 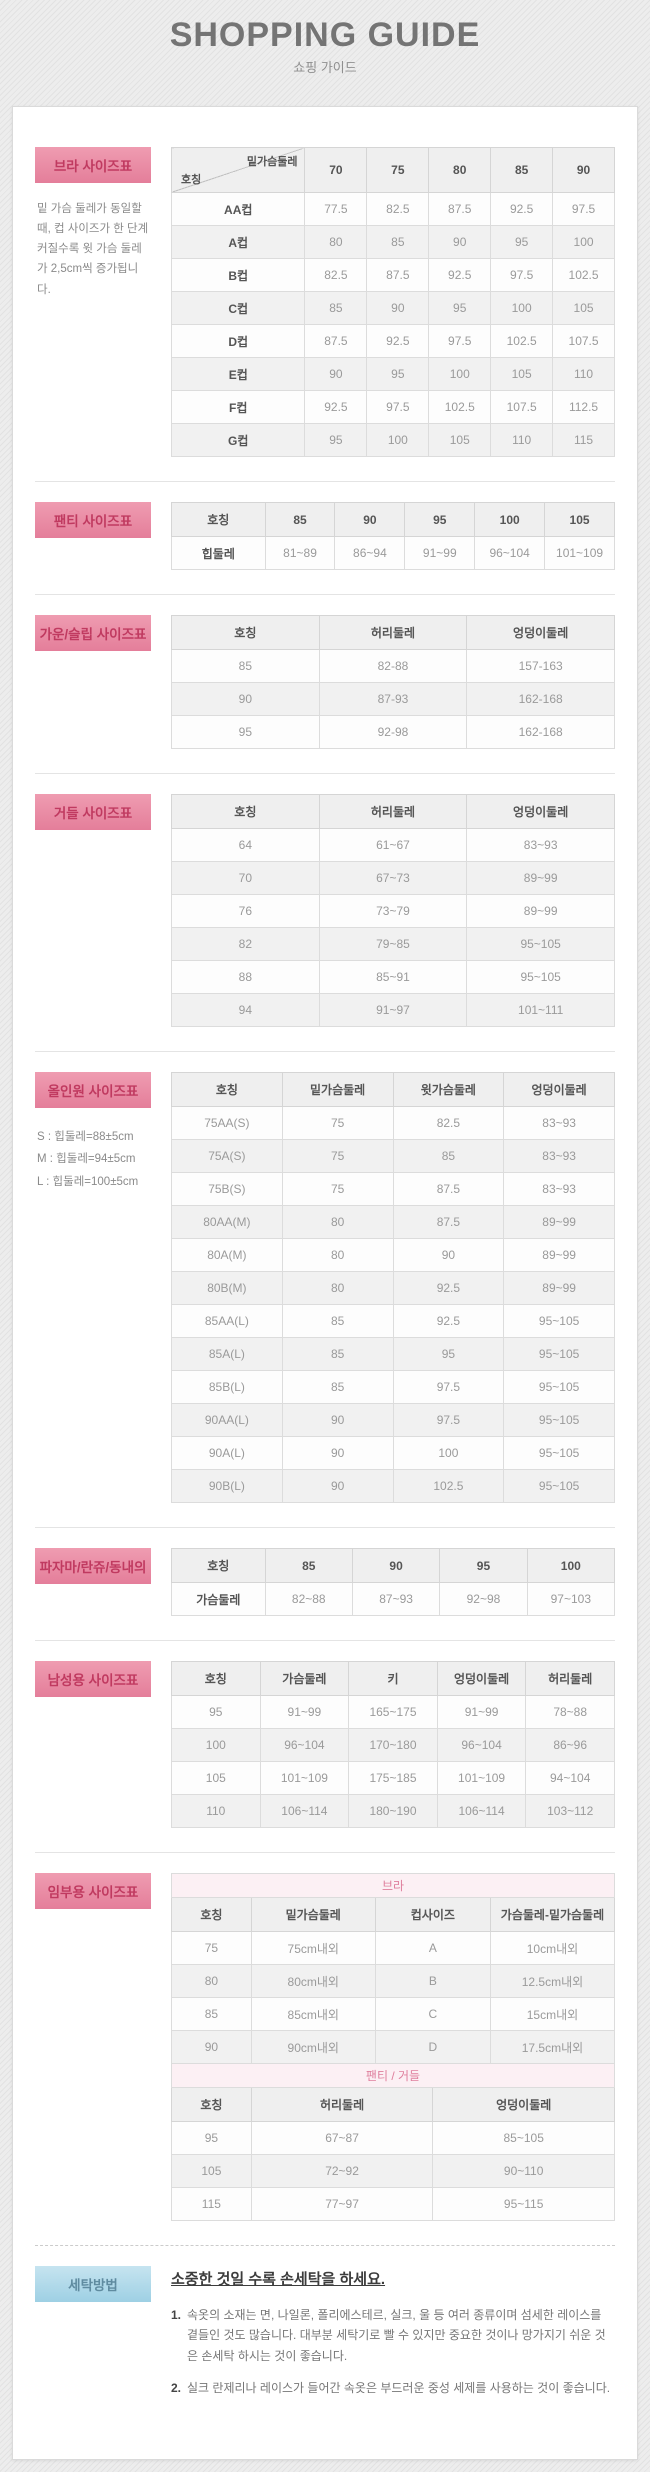 I want to click on table-cell: 100, so click(x=460, y=374).